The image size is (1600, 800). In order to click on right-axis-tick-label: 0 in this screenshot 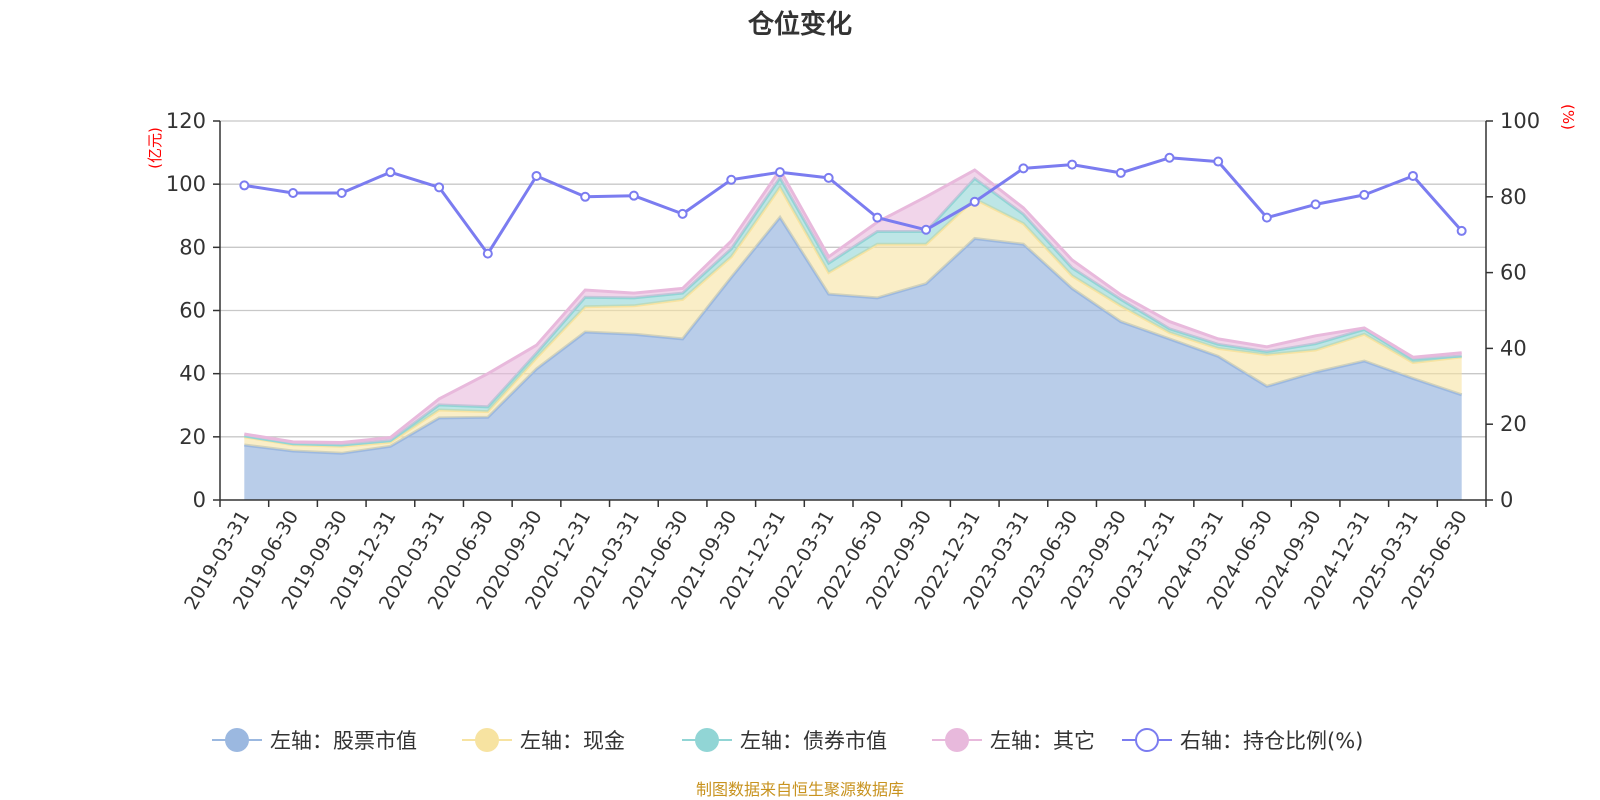, I will do `click(1506, 500)`.